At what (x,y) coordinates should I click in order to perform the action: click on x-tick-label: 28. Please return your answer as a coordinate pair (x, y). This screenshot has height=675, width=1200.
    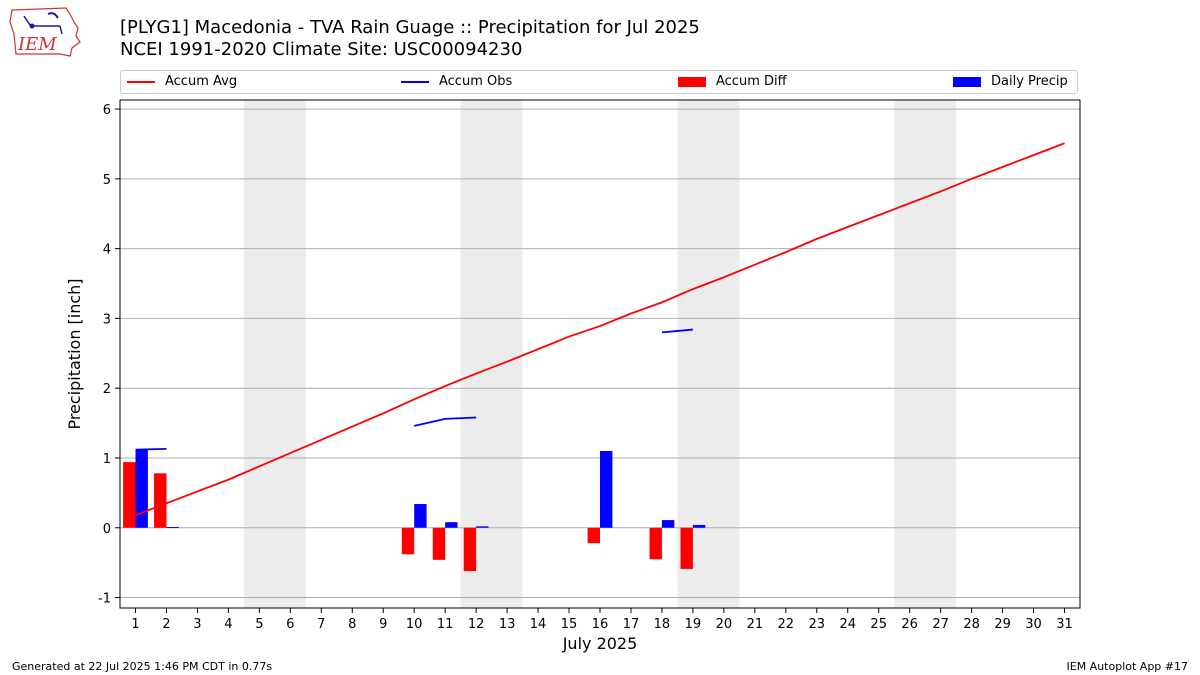
    Looking at the image, I should click on (971, 624).